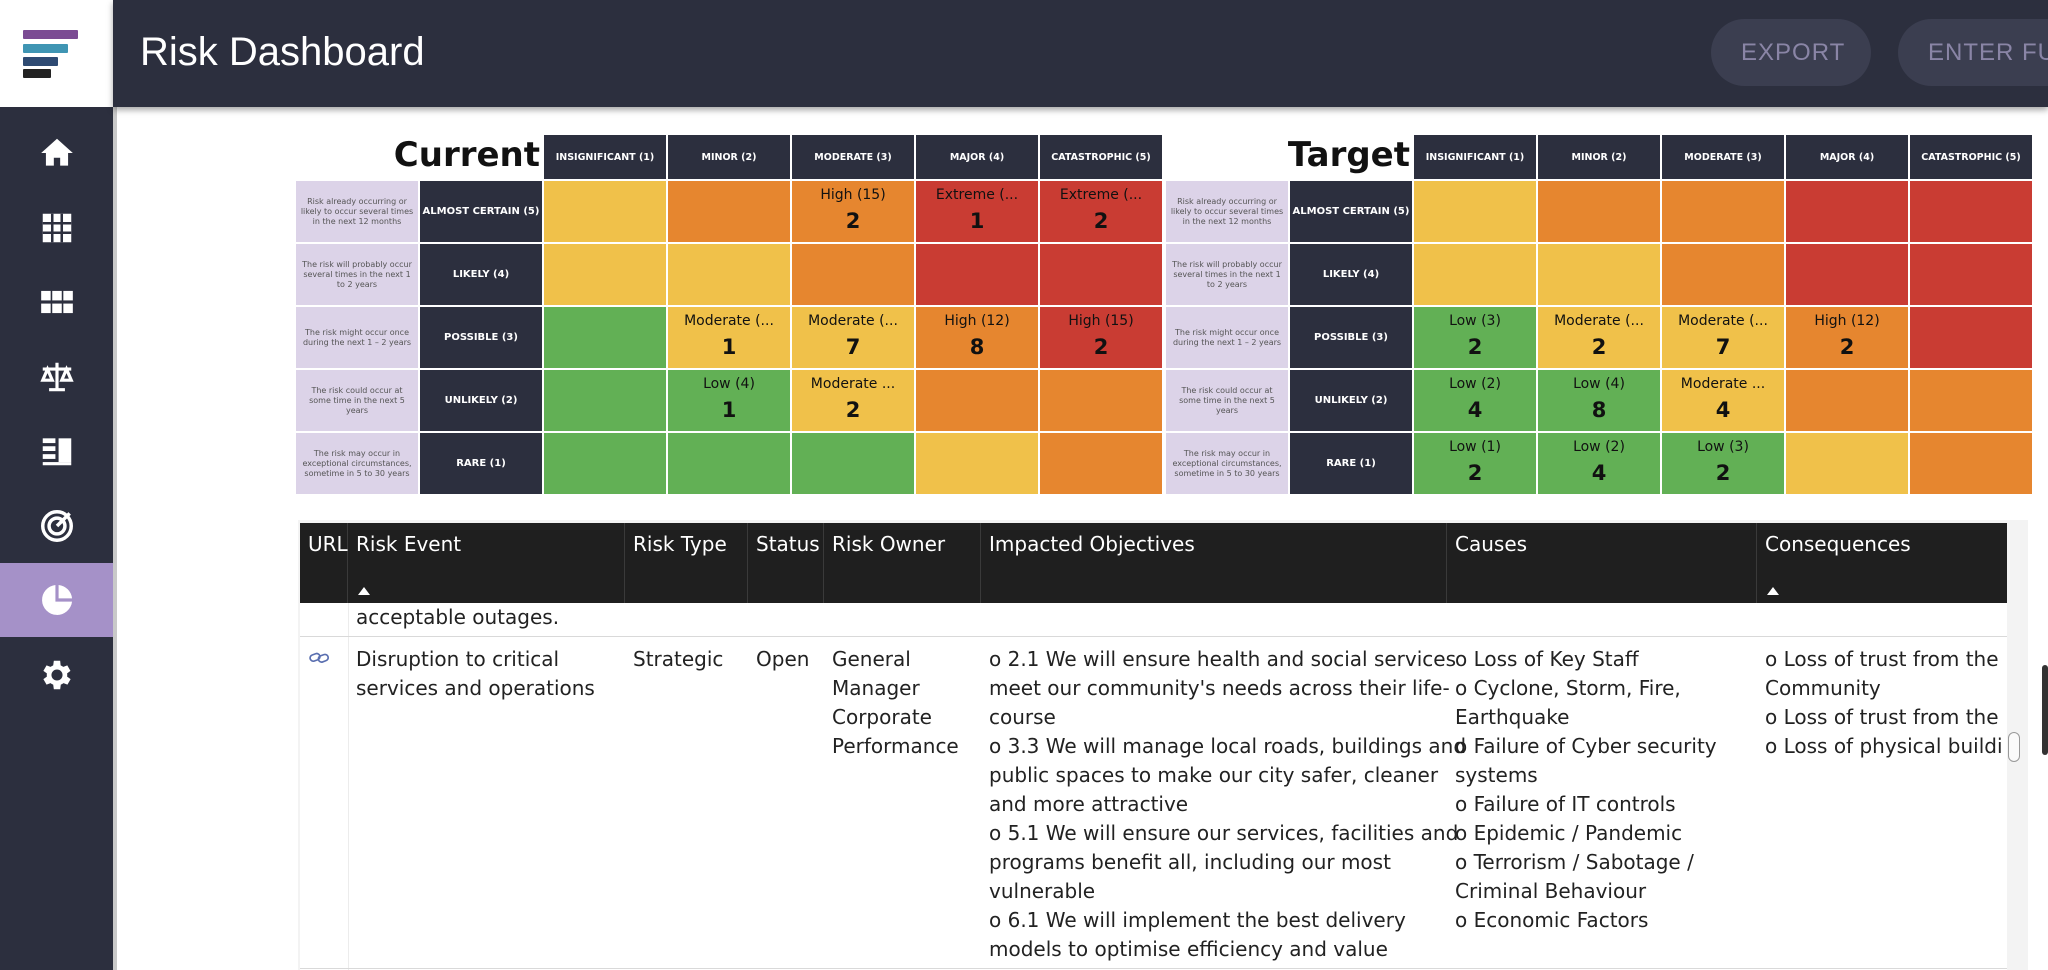 This screenshot has width=2048, height=970. I want to click on column-header-causes: Causes, so click(1602, 563).